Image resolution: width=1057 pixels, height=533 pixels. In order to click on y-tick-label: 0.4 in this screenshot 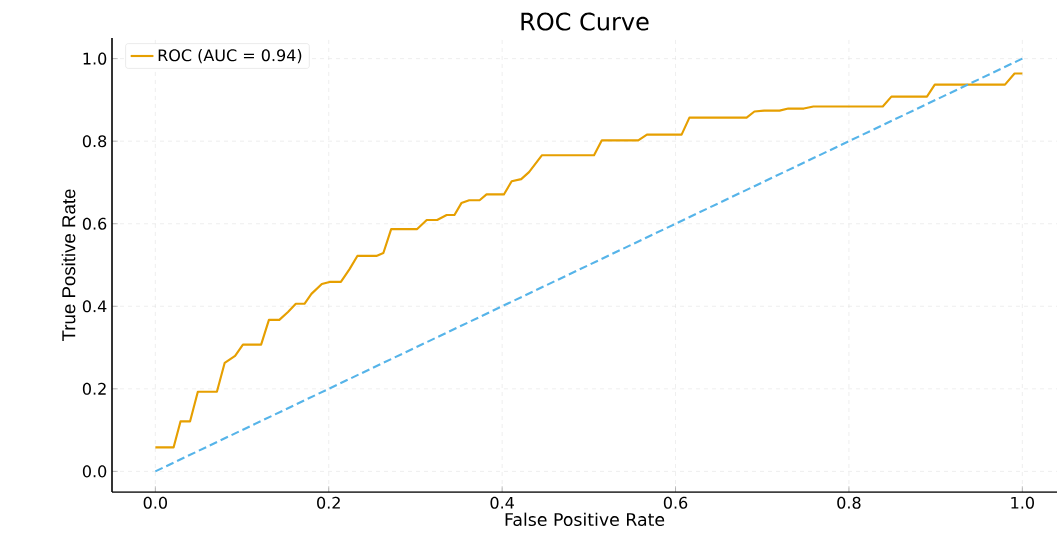, I will do `click(94, 306)`.